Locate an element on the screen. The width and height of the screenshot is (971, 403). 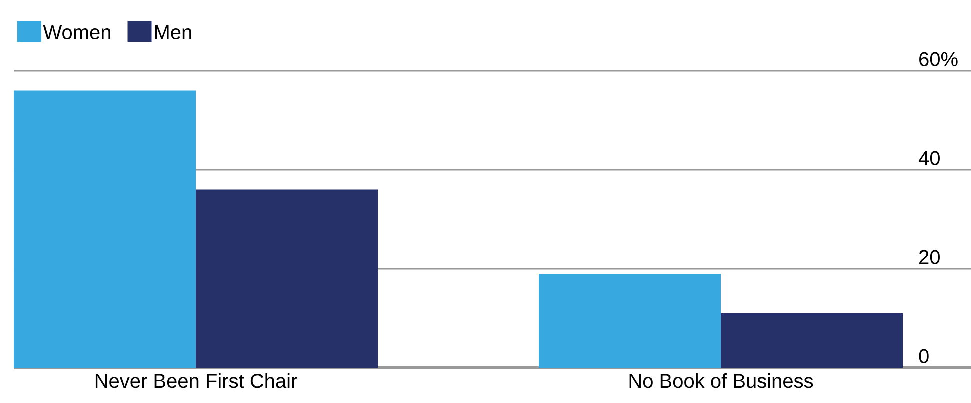
y-tick-label: 0 is located at coordinates (924, 356).